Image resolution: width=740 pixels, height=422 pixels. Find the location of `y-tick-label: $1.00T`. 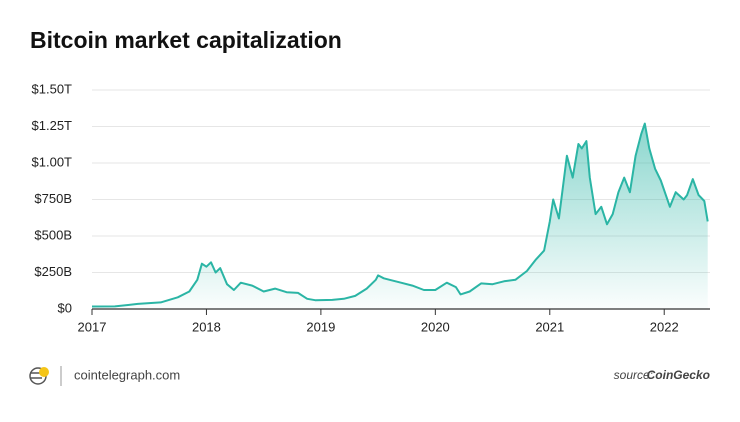

y-tick-label: $1.00T is located at coordinates (52, 161).